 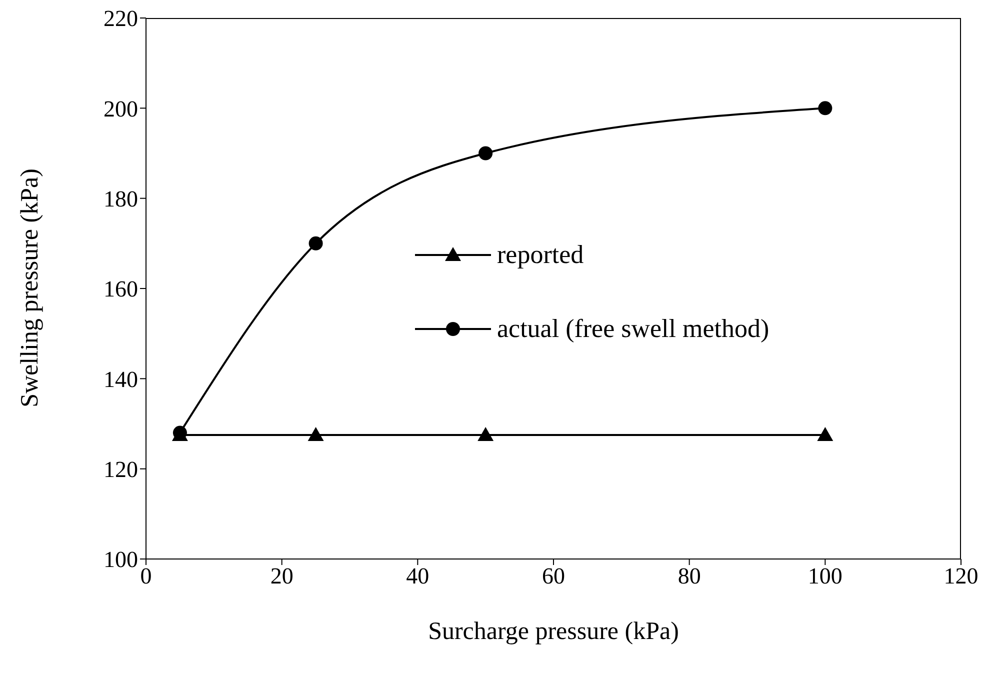 What do you see at coordinates (418, 575) in the screenshot?
I see `x-tick-label: 40` at bounding box center [418, 575].